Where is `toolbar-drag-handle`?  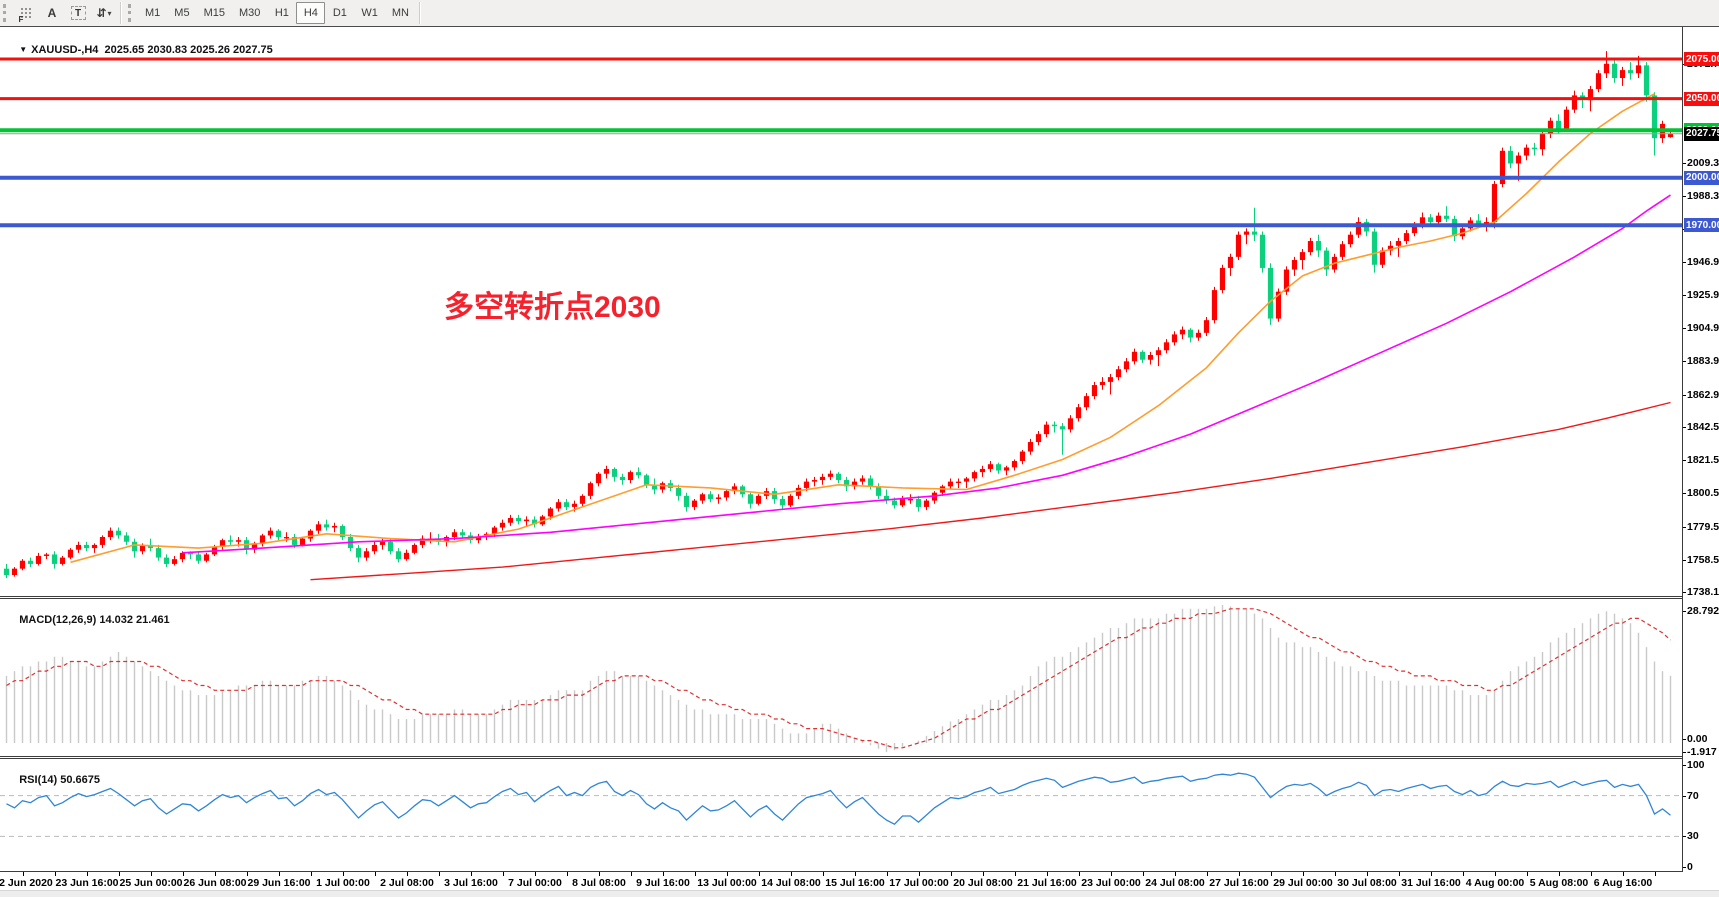 toolbar-drag-handle is located at coordinates (6, 13).